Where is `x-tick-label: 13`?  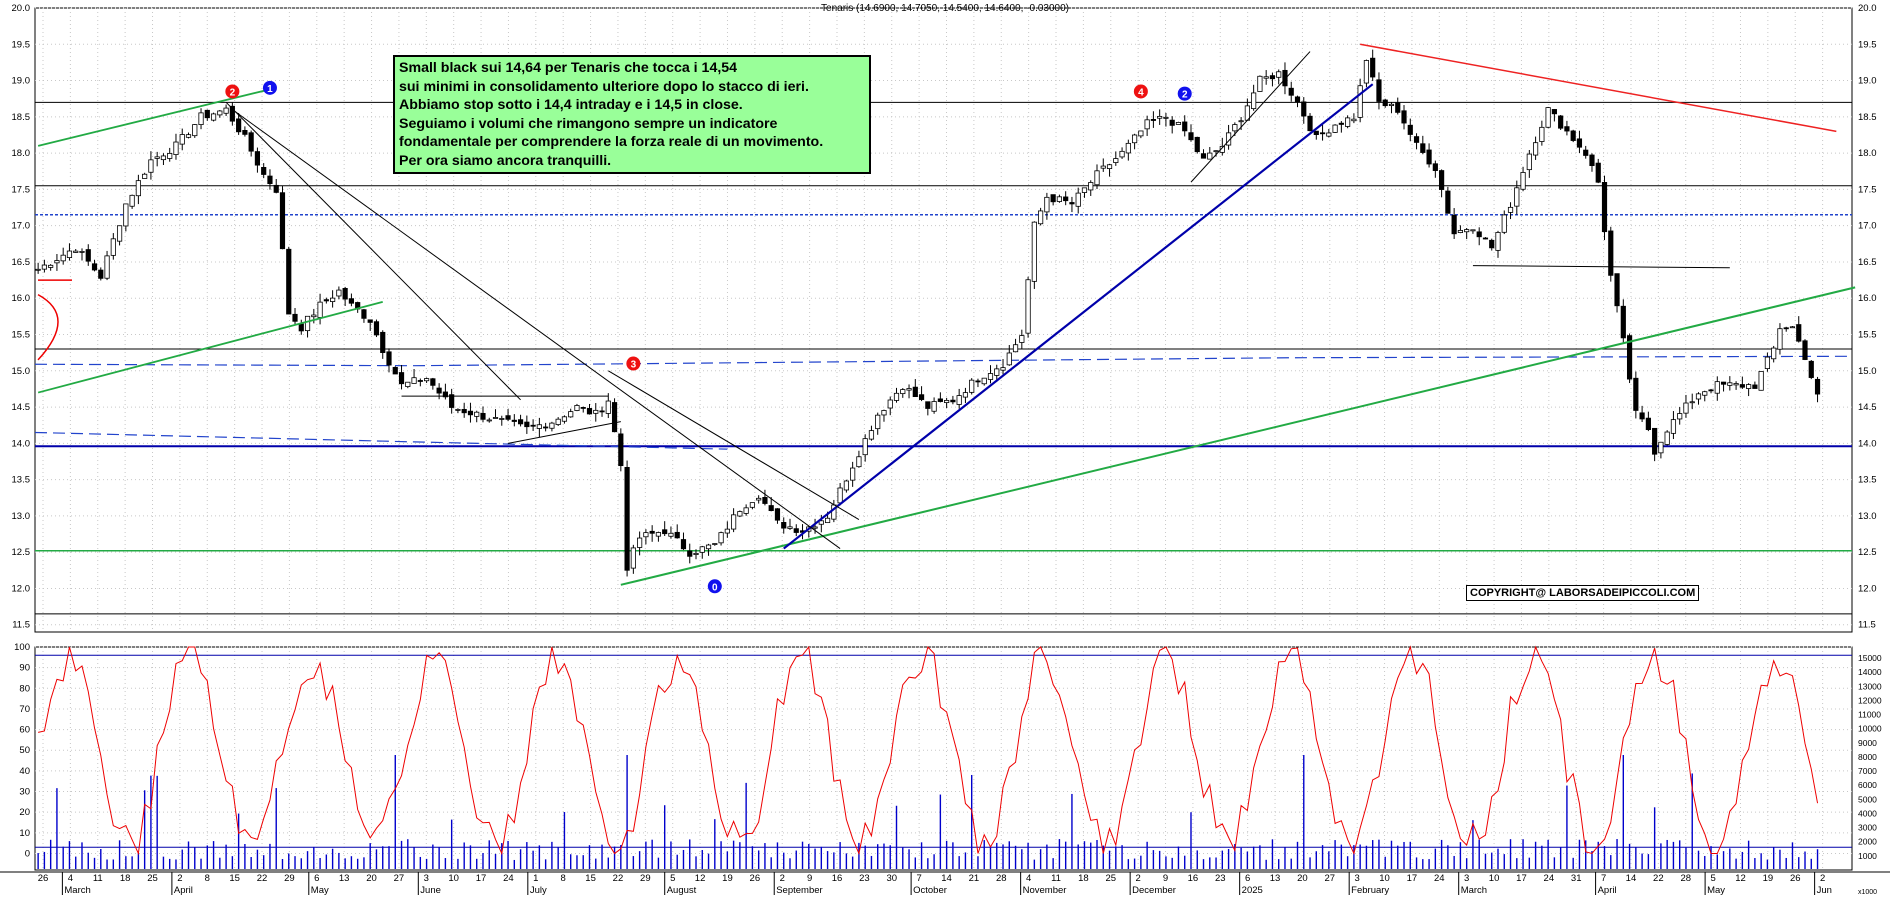
x-tick-label: 13 is located at coordinates (344, 878).